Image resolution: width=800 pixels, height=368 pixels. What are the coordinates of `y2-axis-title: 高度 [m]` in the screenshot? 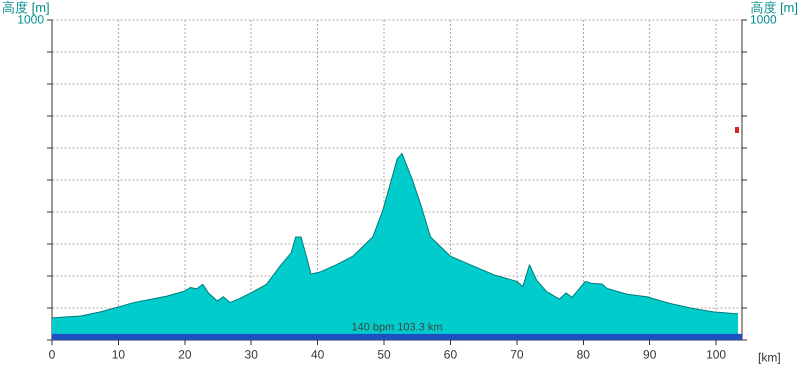 It's located at (774, 8).